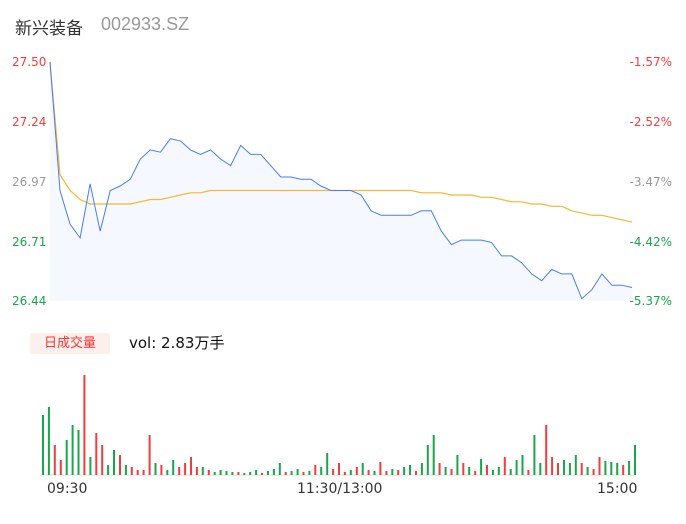  I want to click on time-label-midday: 11:30/13:00, so click(340, 489).